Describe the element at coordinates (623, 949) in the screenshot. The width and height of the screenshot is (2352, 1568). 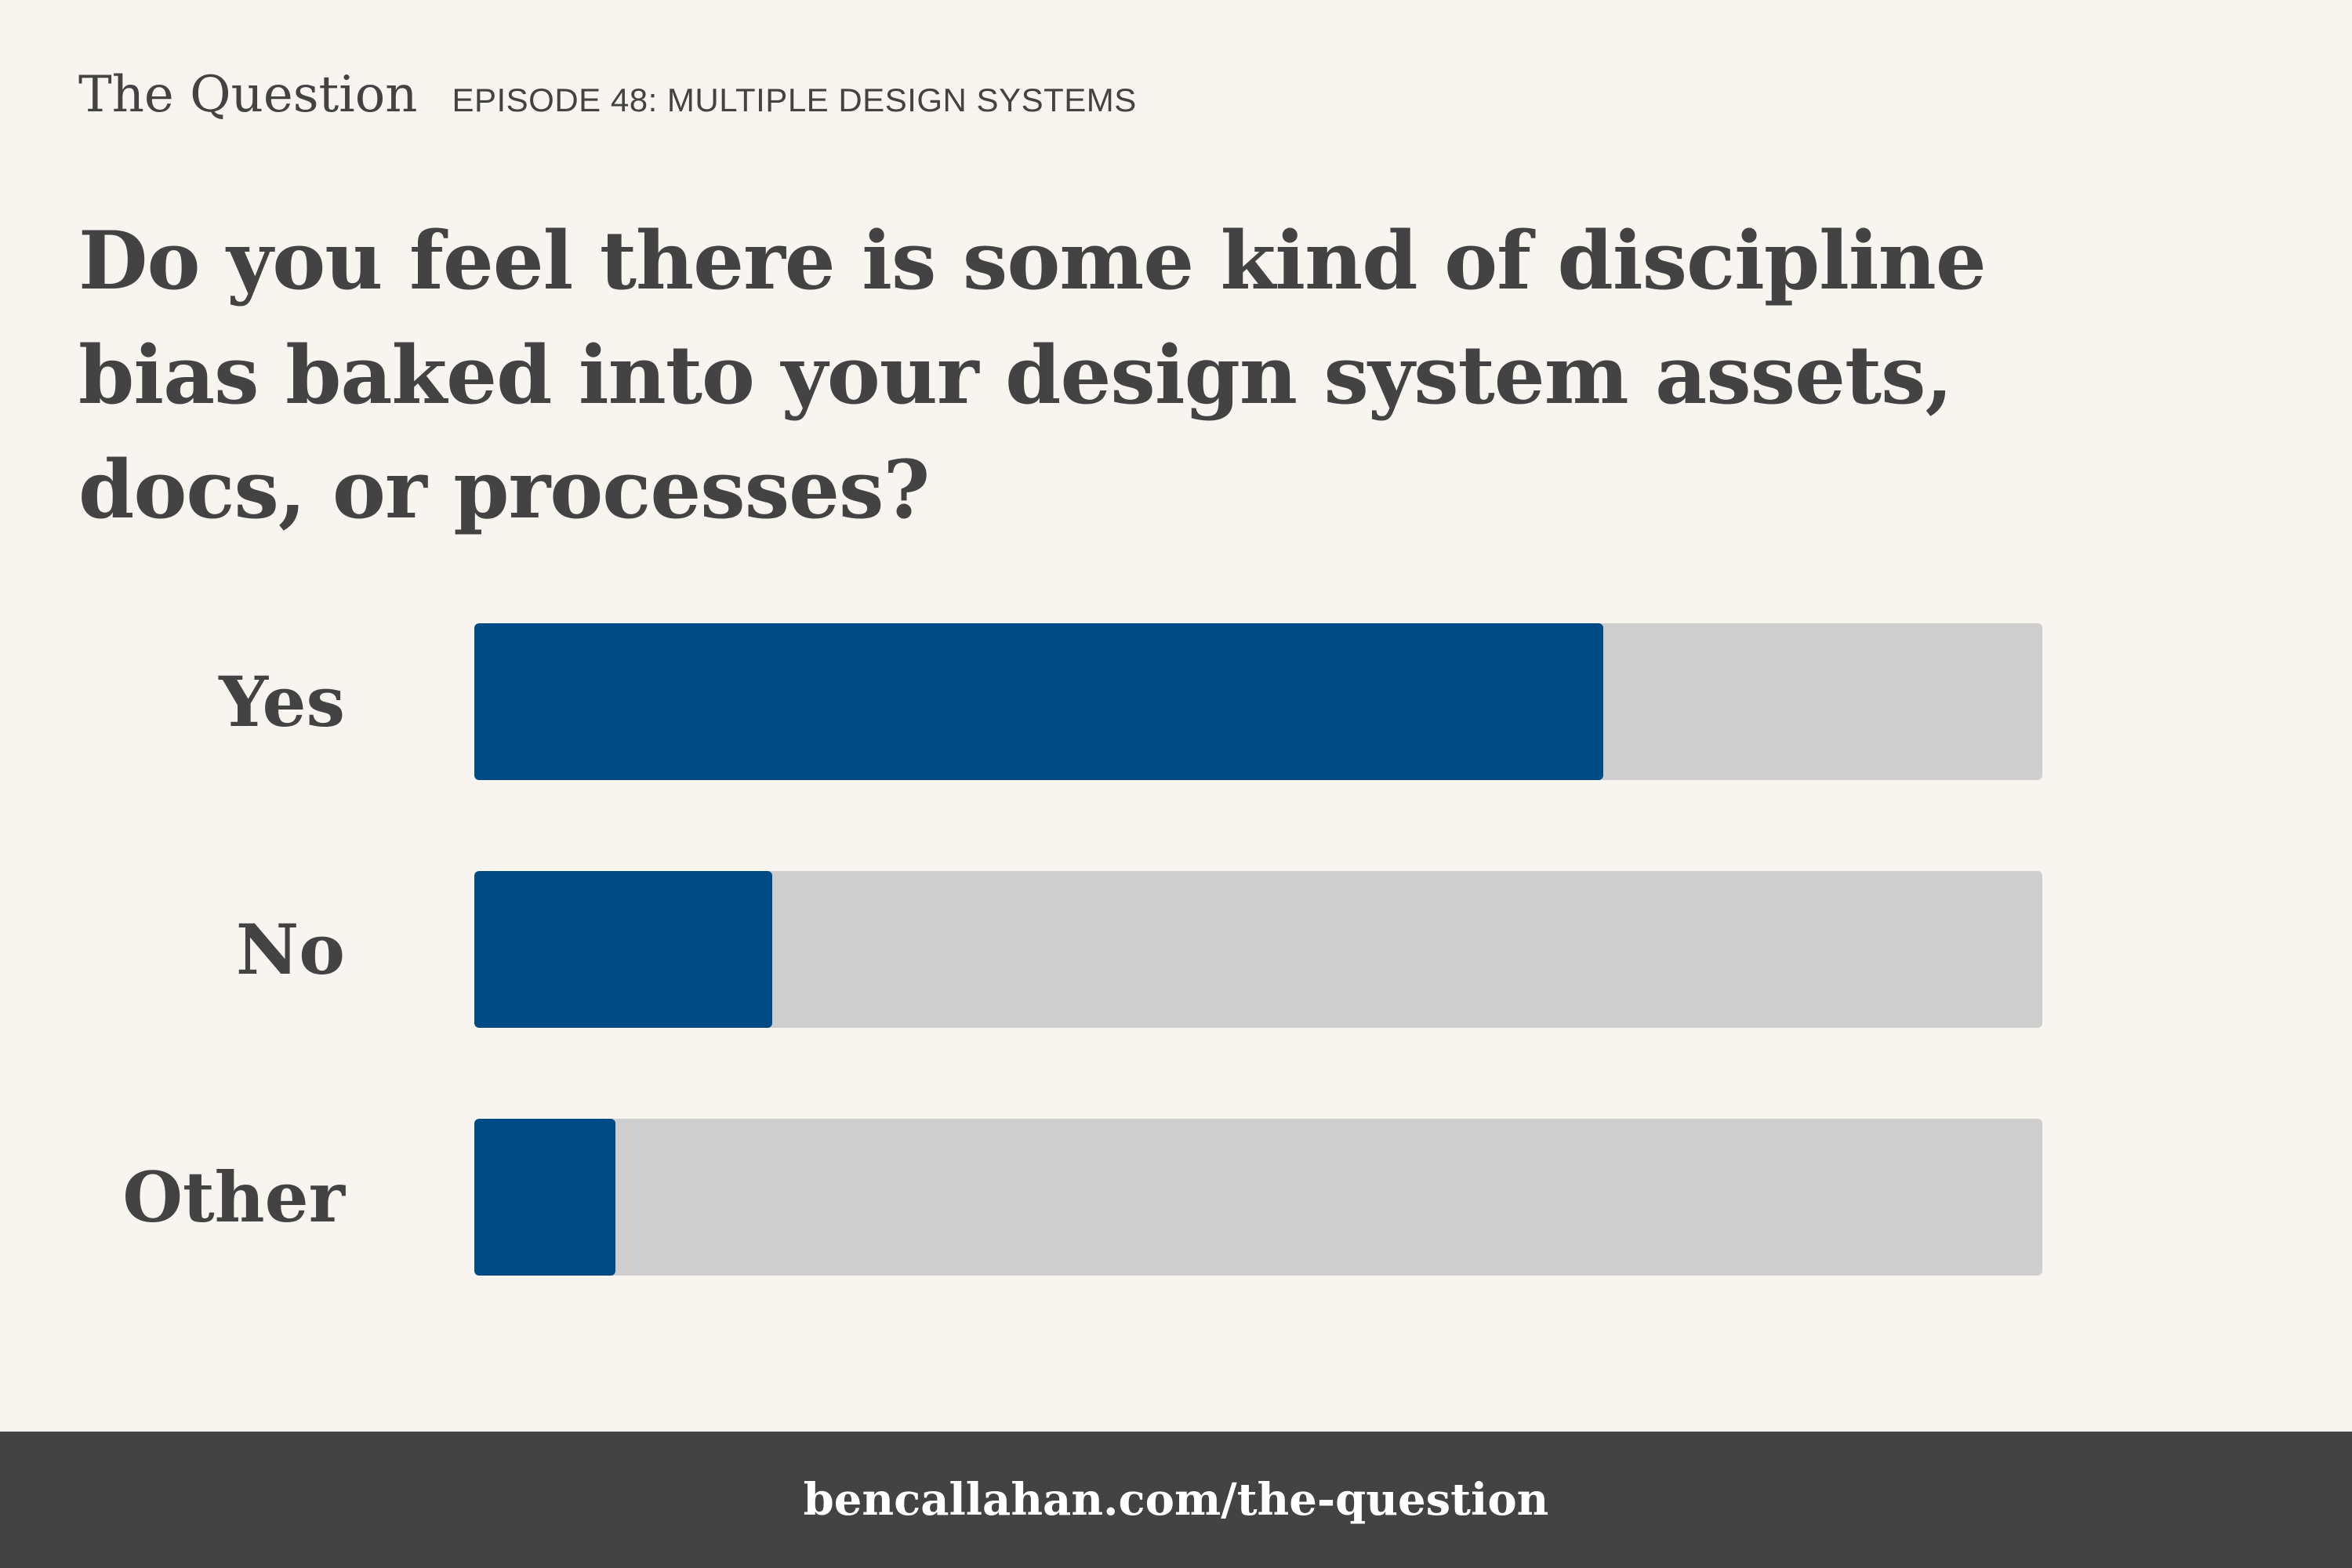
I see `bar-fill-no` at that location.